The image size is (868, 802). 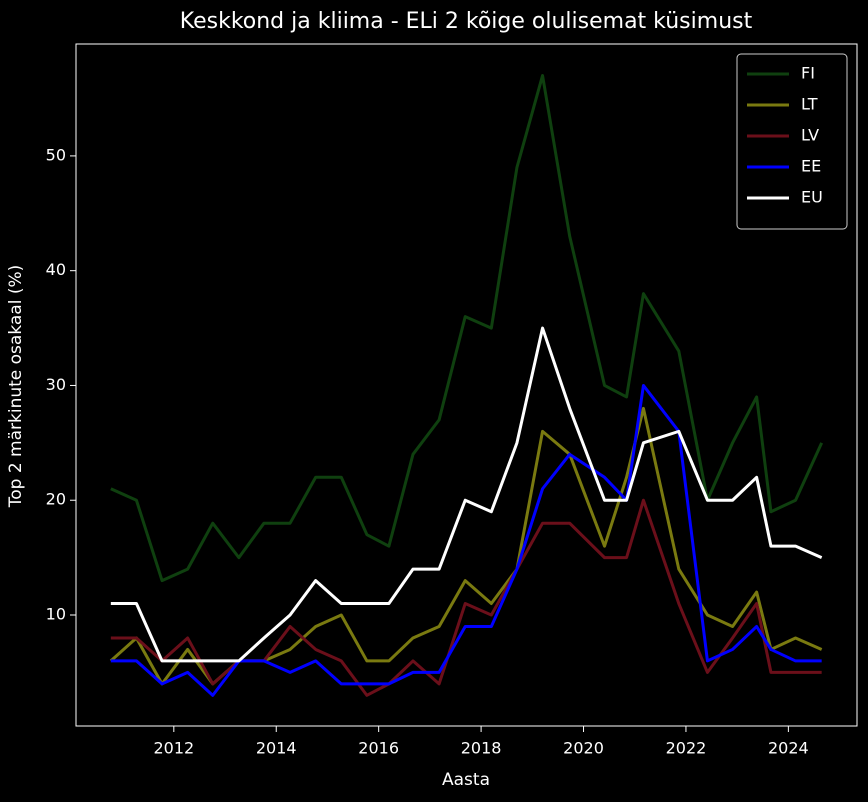 What do you see at coordinates (56, 384) in the screenshot?
I see `y-tick-label: 30` at bounding box center [56, 384].